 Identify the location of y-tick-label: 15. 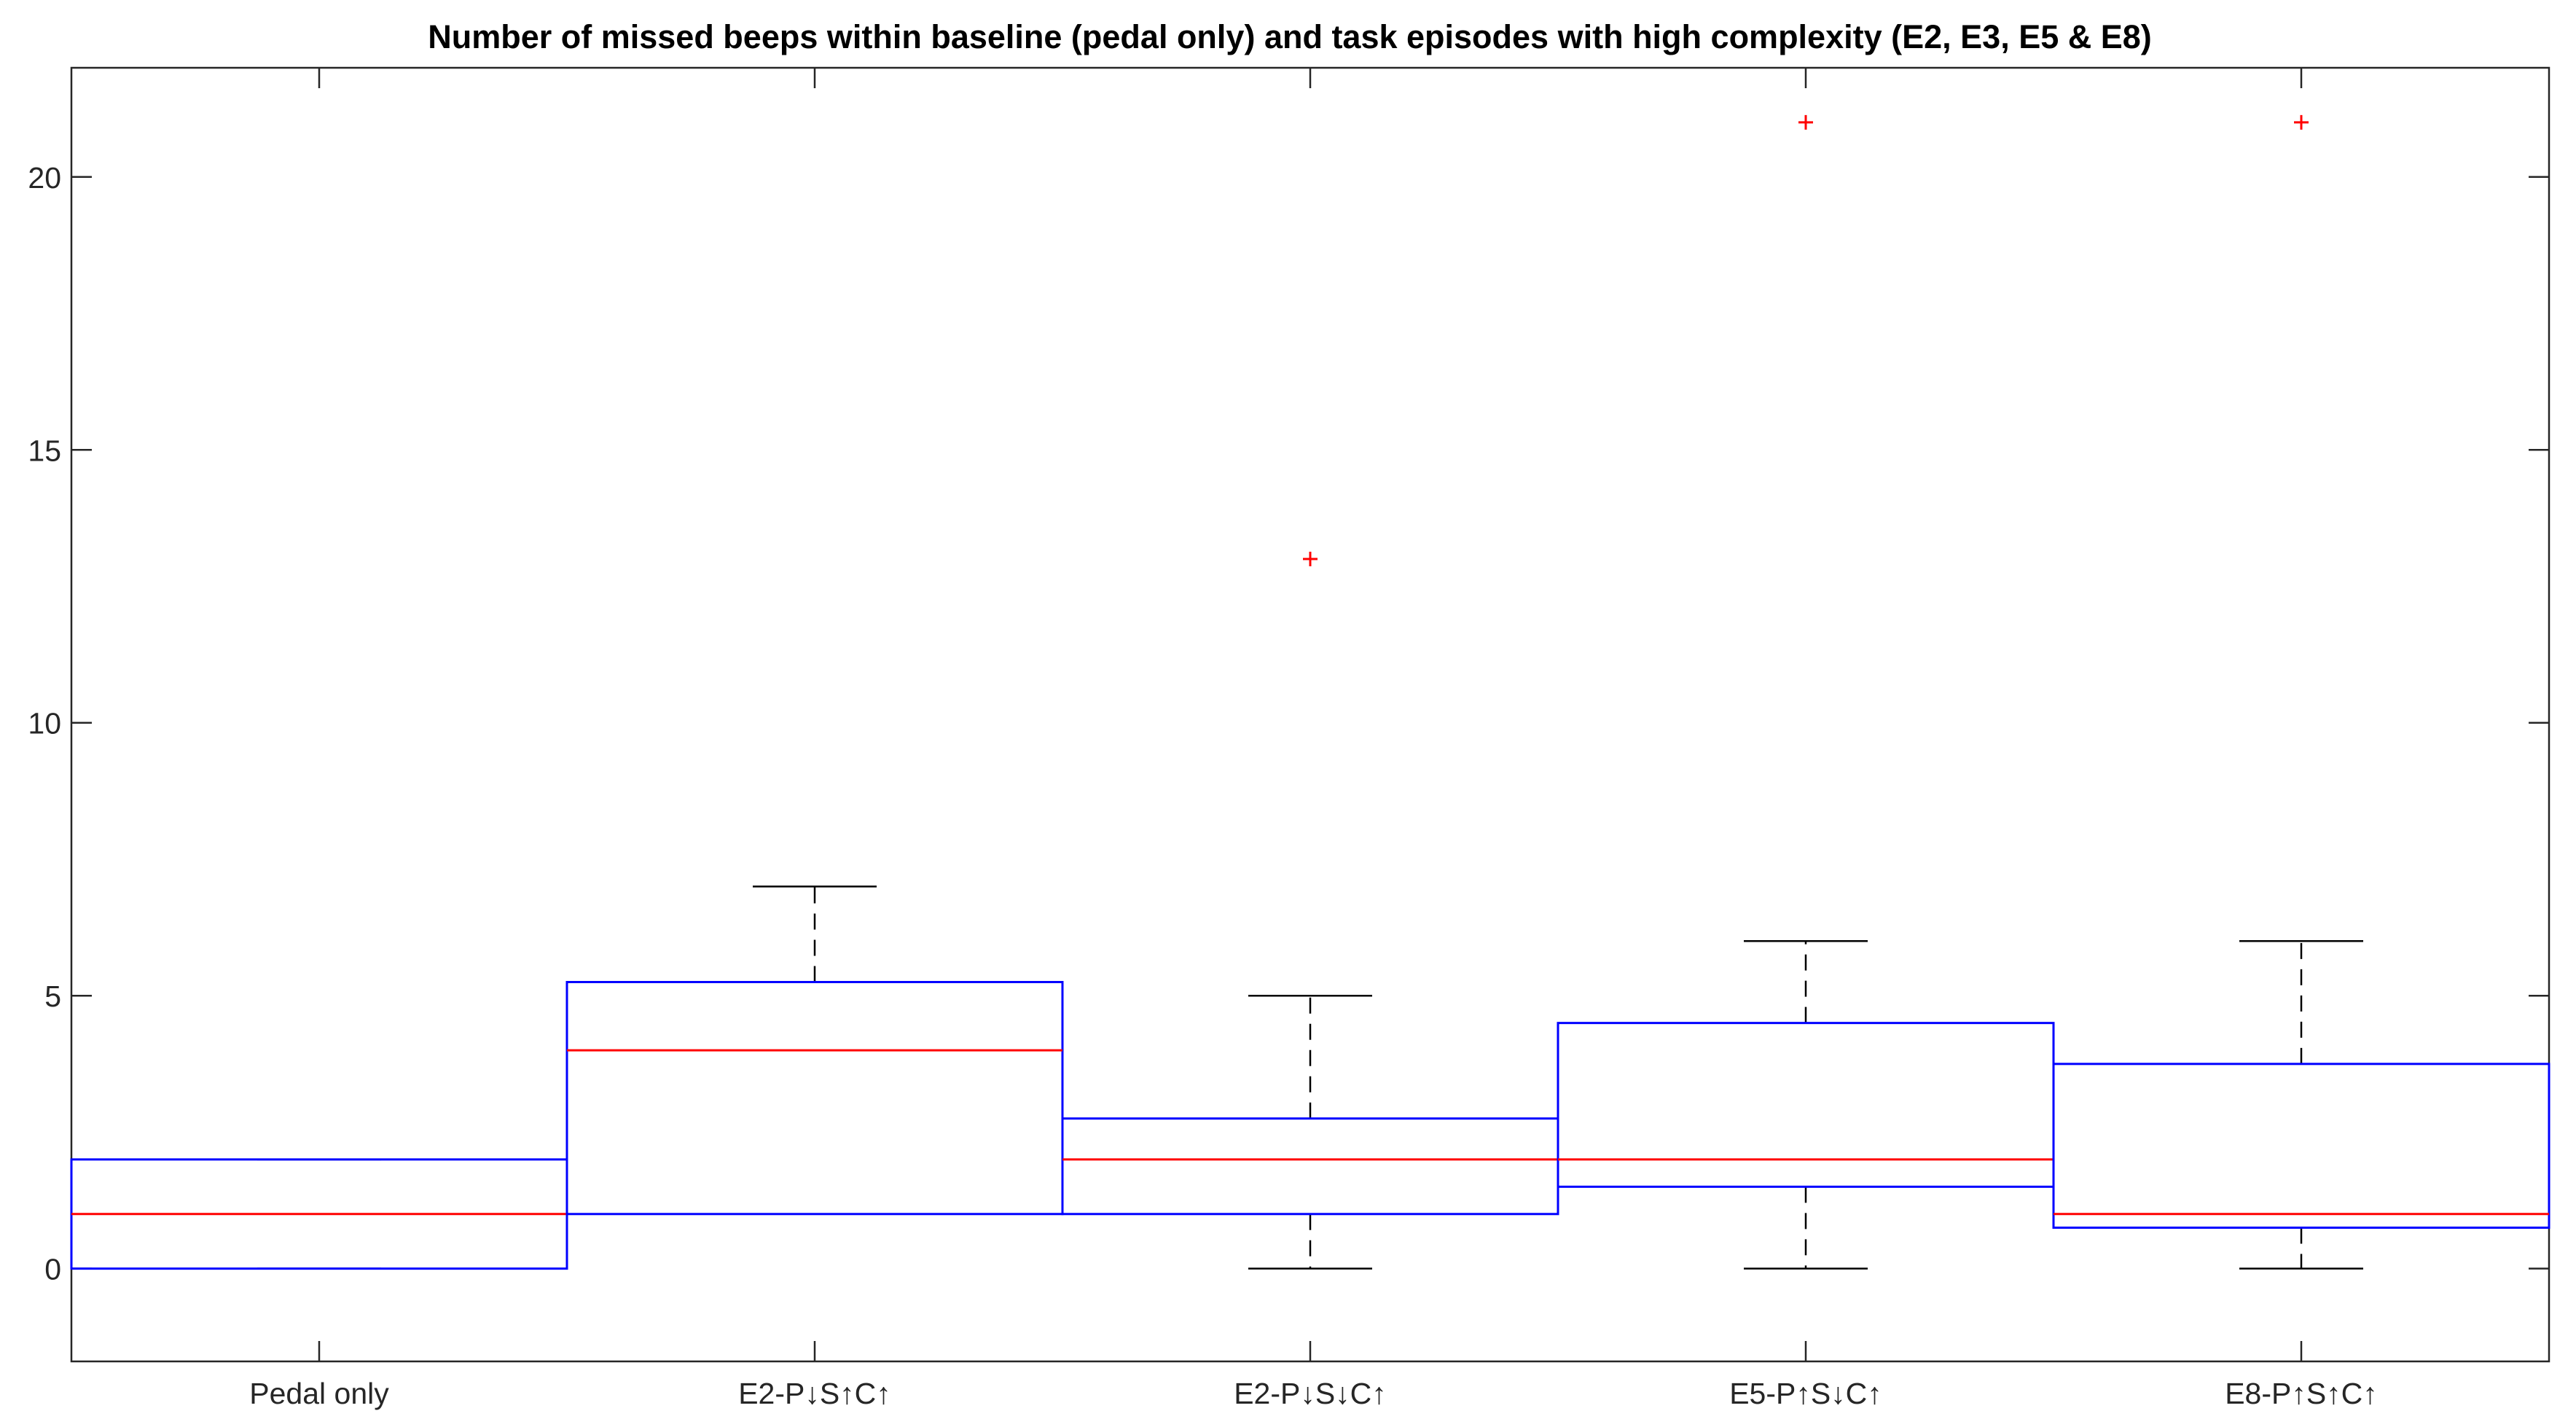
(44, 450).